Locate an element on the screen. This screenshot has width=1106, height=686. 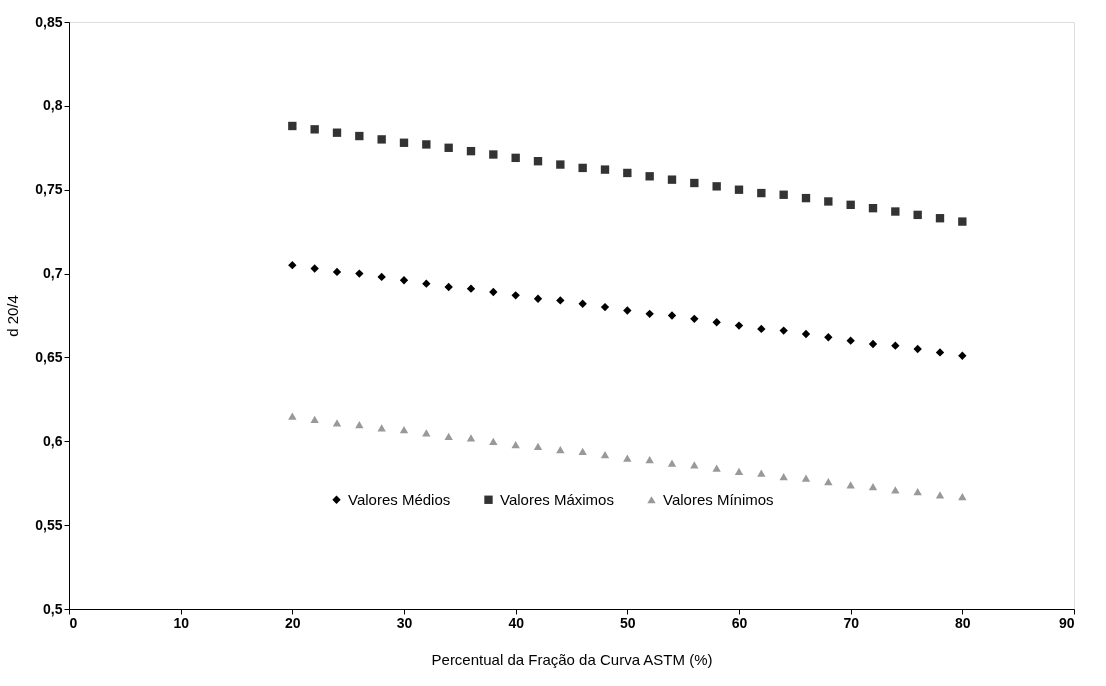
x-tick-label: 0 is located at coordinates (73, 622).